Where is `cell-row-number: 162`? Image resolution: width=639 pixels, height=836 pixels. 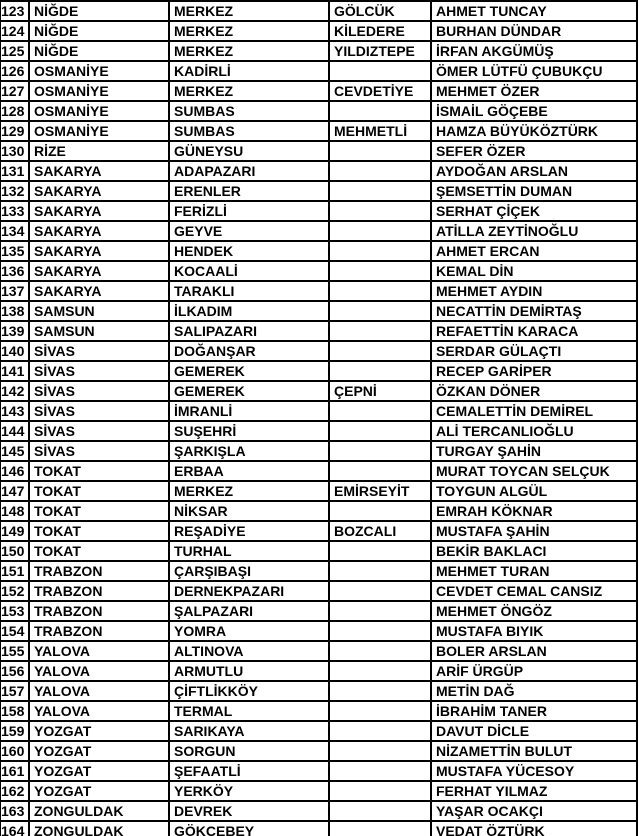
cell-row-number: 162 is located at coordinates (15, 791).